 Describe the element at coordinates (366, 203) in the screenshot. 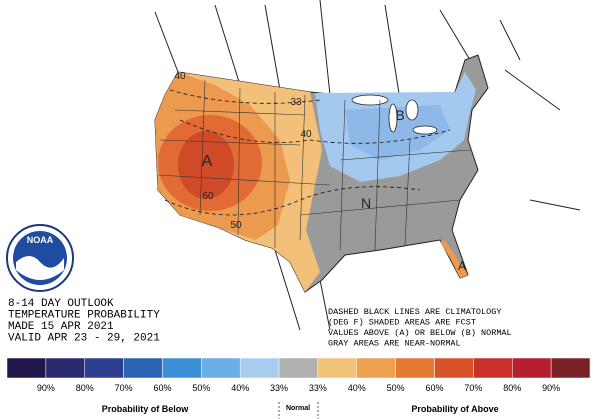

I see `map-label: N` at that location.